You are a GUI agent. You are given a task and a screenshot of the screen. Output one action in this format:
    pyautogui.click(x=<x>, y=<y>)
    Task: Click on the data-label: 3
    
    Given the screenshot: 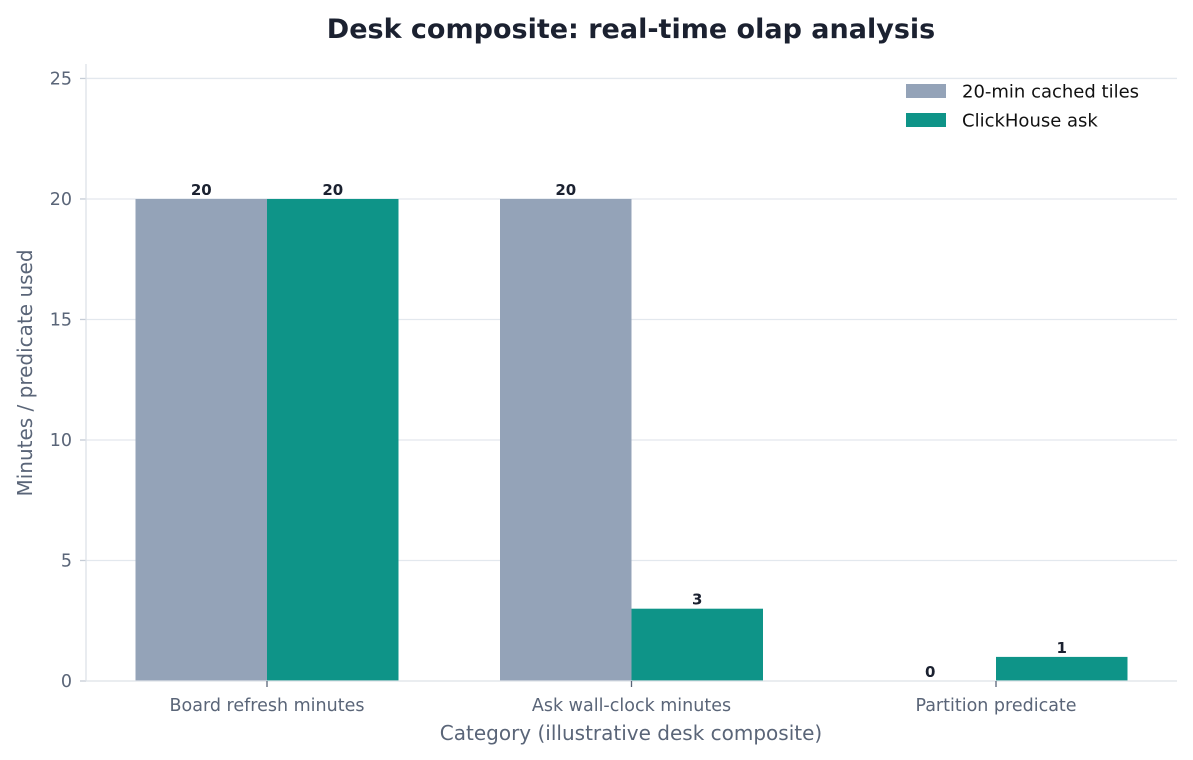 What is the action you would take?
    pyautogui.click(x=697, y=600)
    